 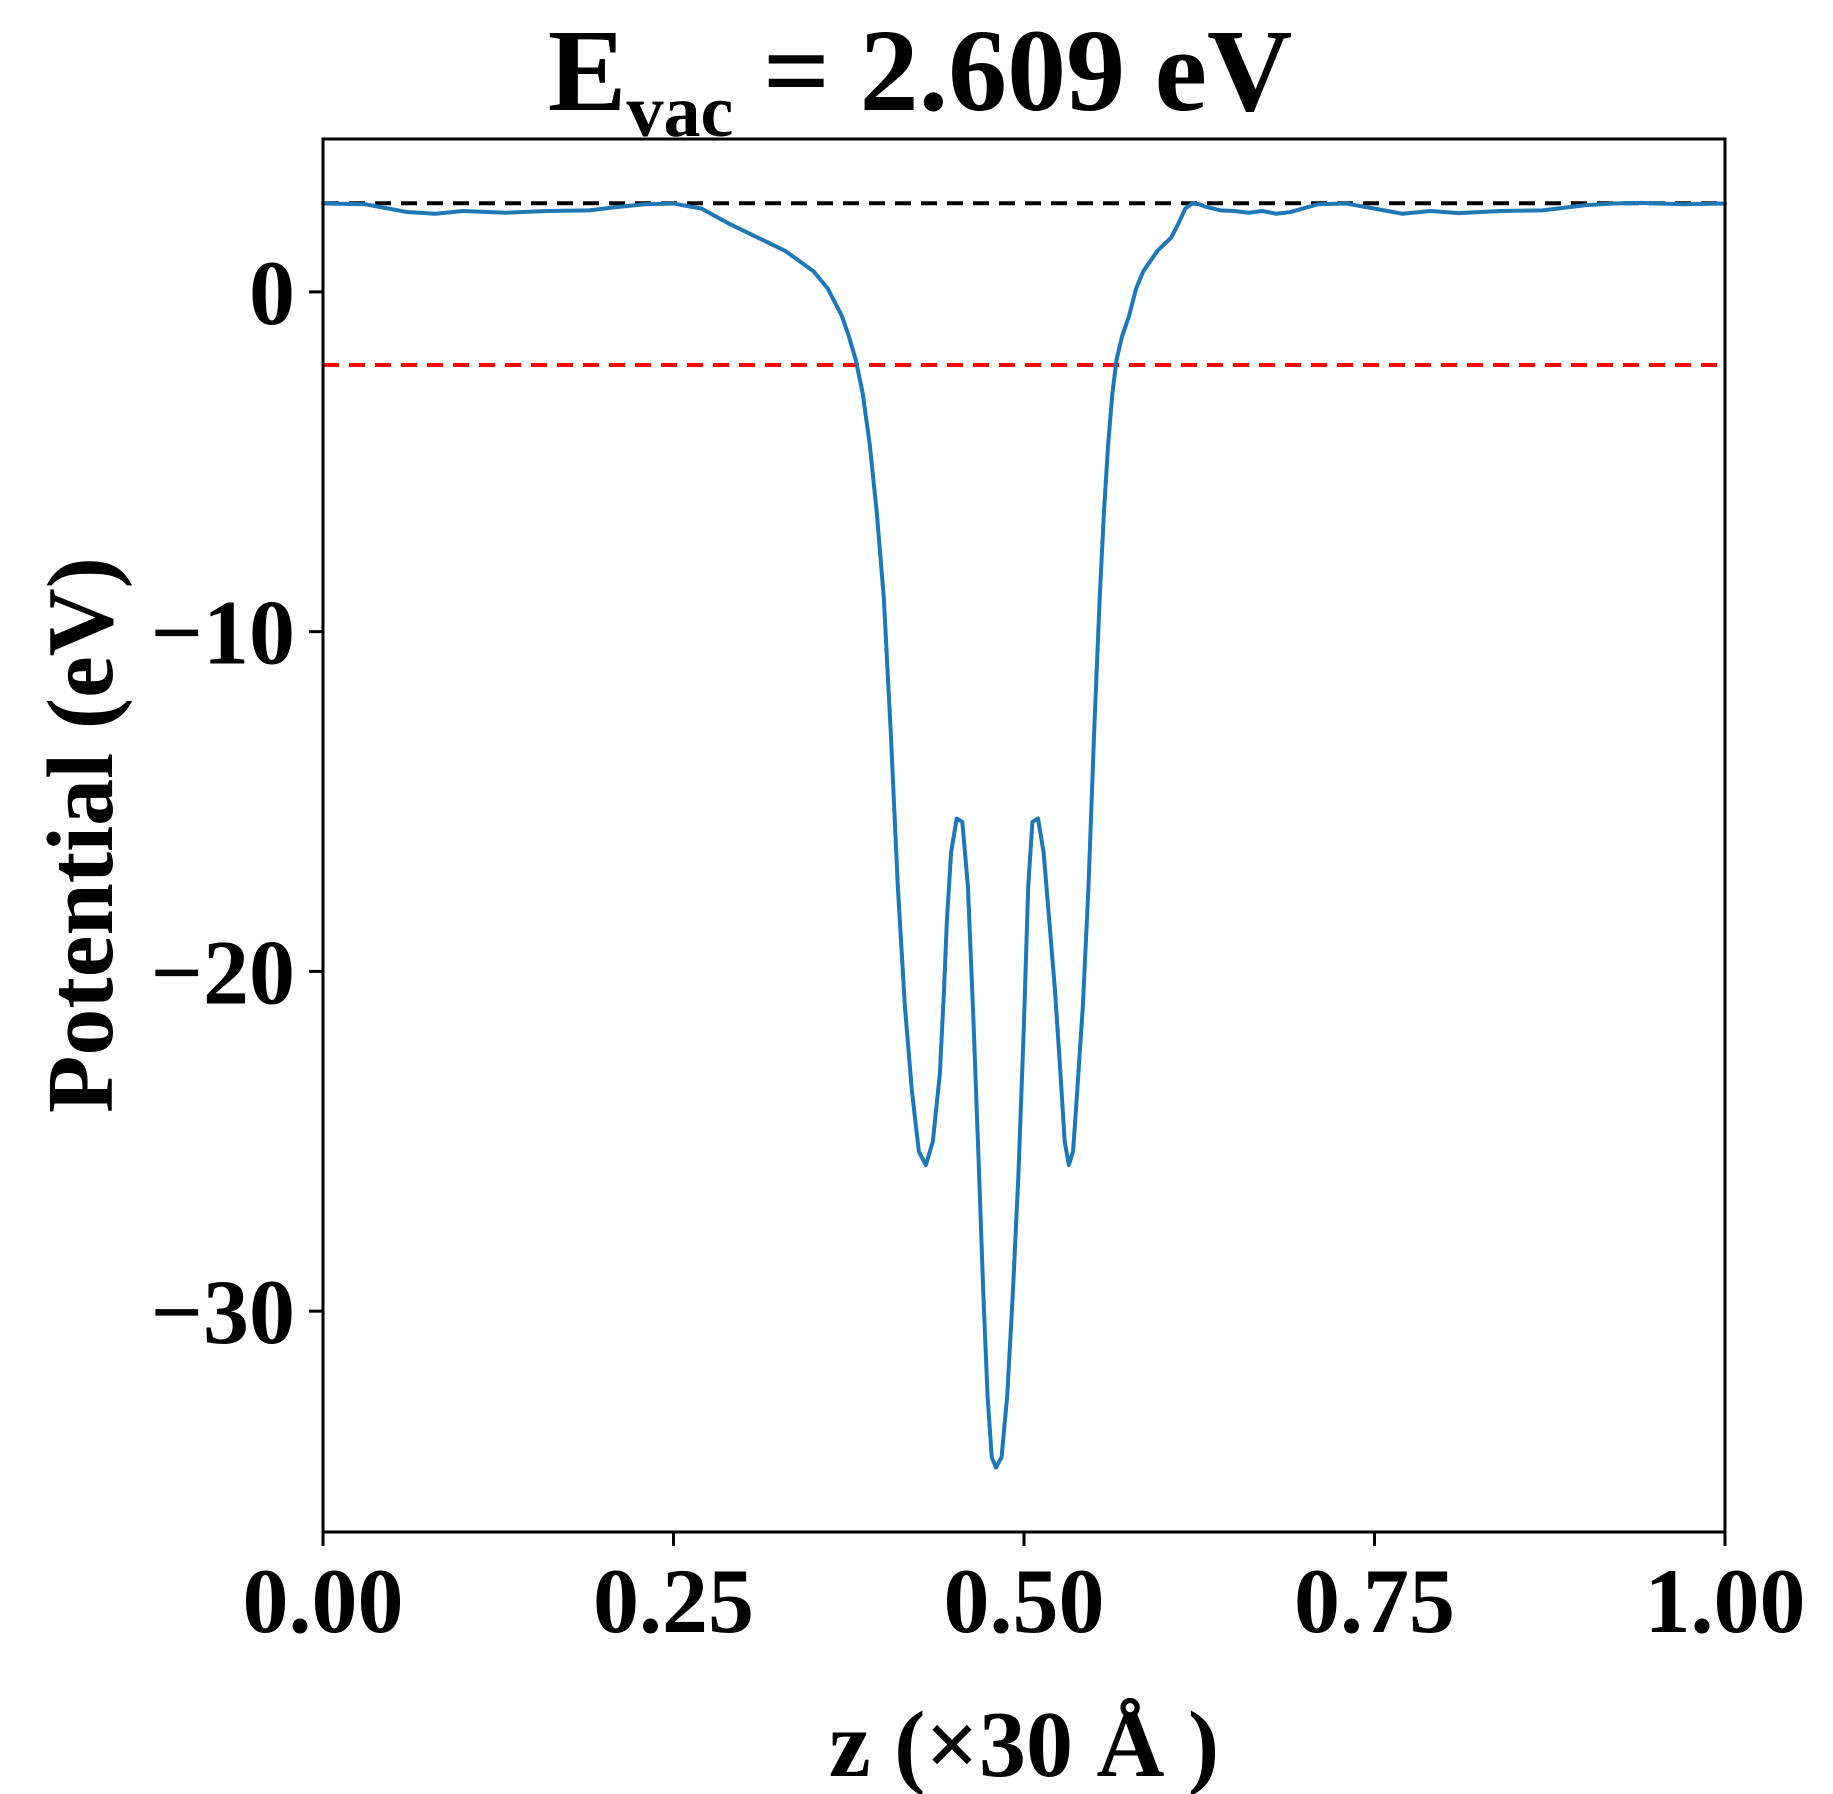 What do you see at coordinates (680, 112) in the screenshot?
I see `title-subscript: vac` at bounding box center [680, 112].